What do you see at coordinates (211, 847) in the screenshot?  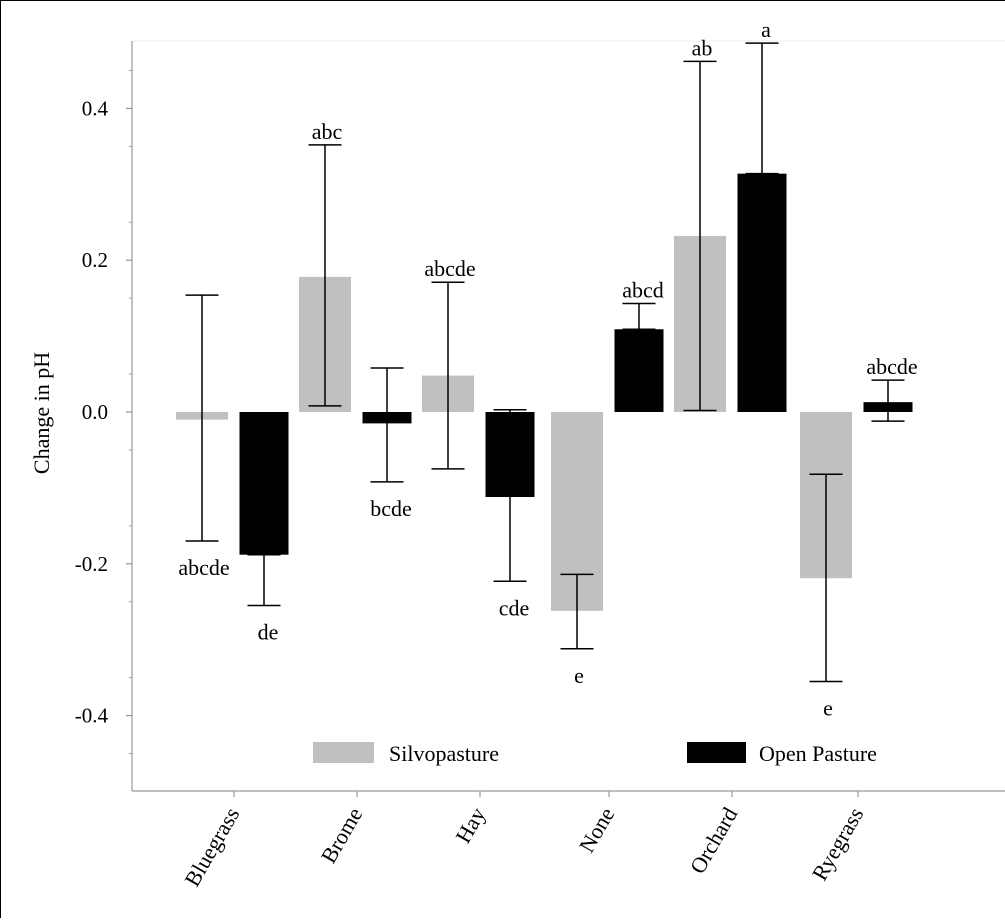 I see `x-tick-label: Bluegrass` at bounding box center [211, 847].